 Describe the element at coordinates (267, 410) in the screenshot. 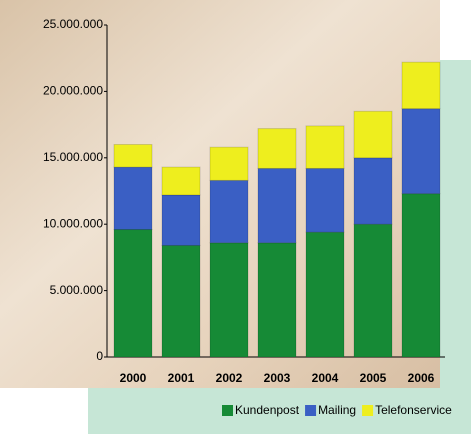

I see `legend-label: Kundenpost` at that location.